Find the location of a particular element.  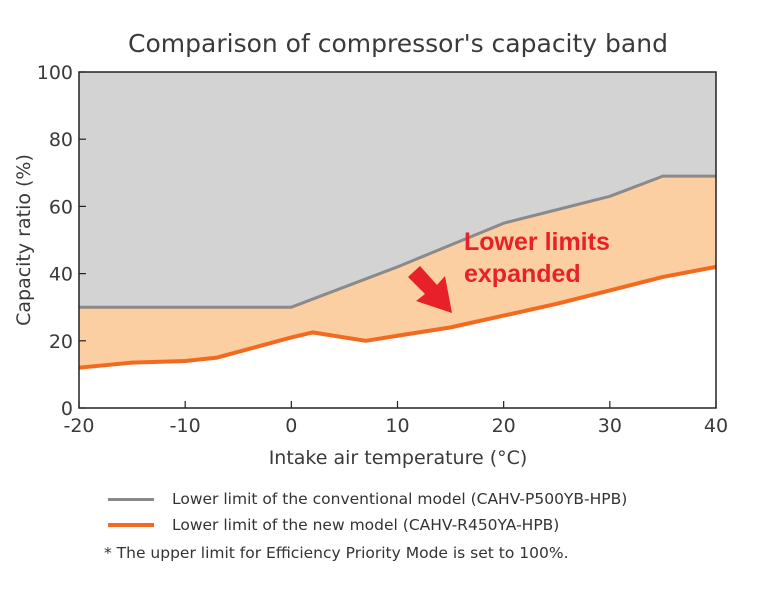

annotation: Lower limits expanded is located at coordinates (509, 270).